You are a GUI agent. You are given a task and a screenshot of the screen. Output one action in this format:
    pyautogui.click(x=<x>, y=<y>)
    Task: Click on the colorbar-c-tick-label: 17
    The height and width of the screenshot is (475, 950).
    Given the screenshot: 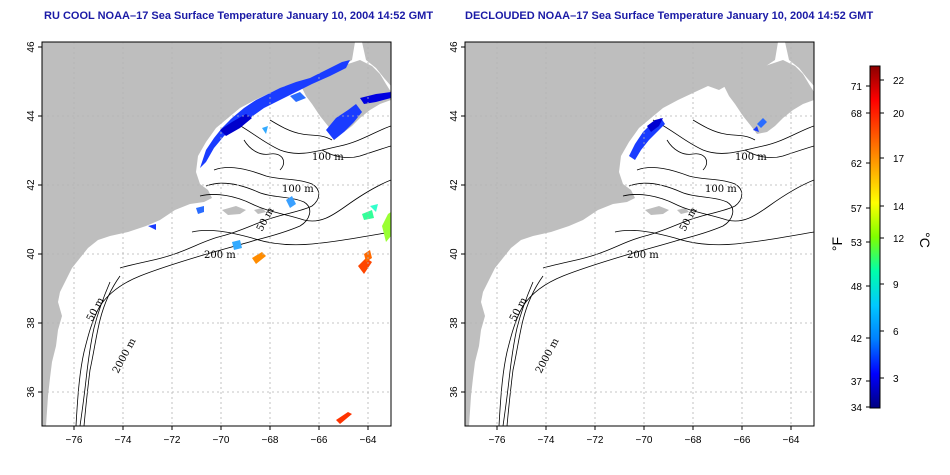 What is the action you would take?
    pyautogui.click(x=899, y=159)
    